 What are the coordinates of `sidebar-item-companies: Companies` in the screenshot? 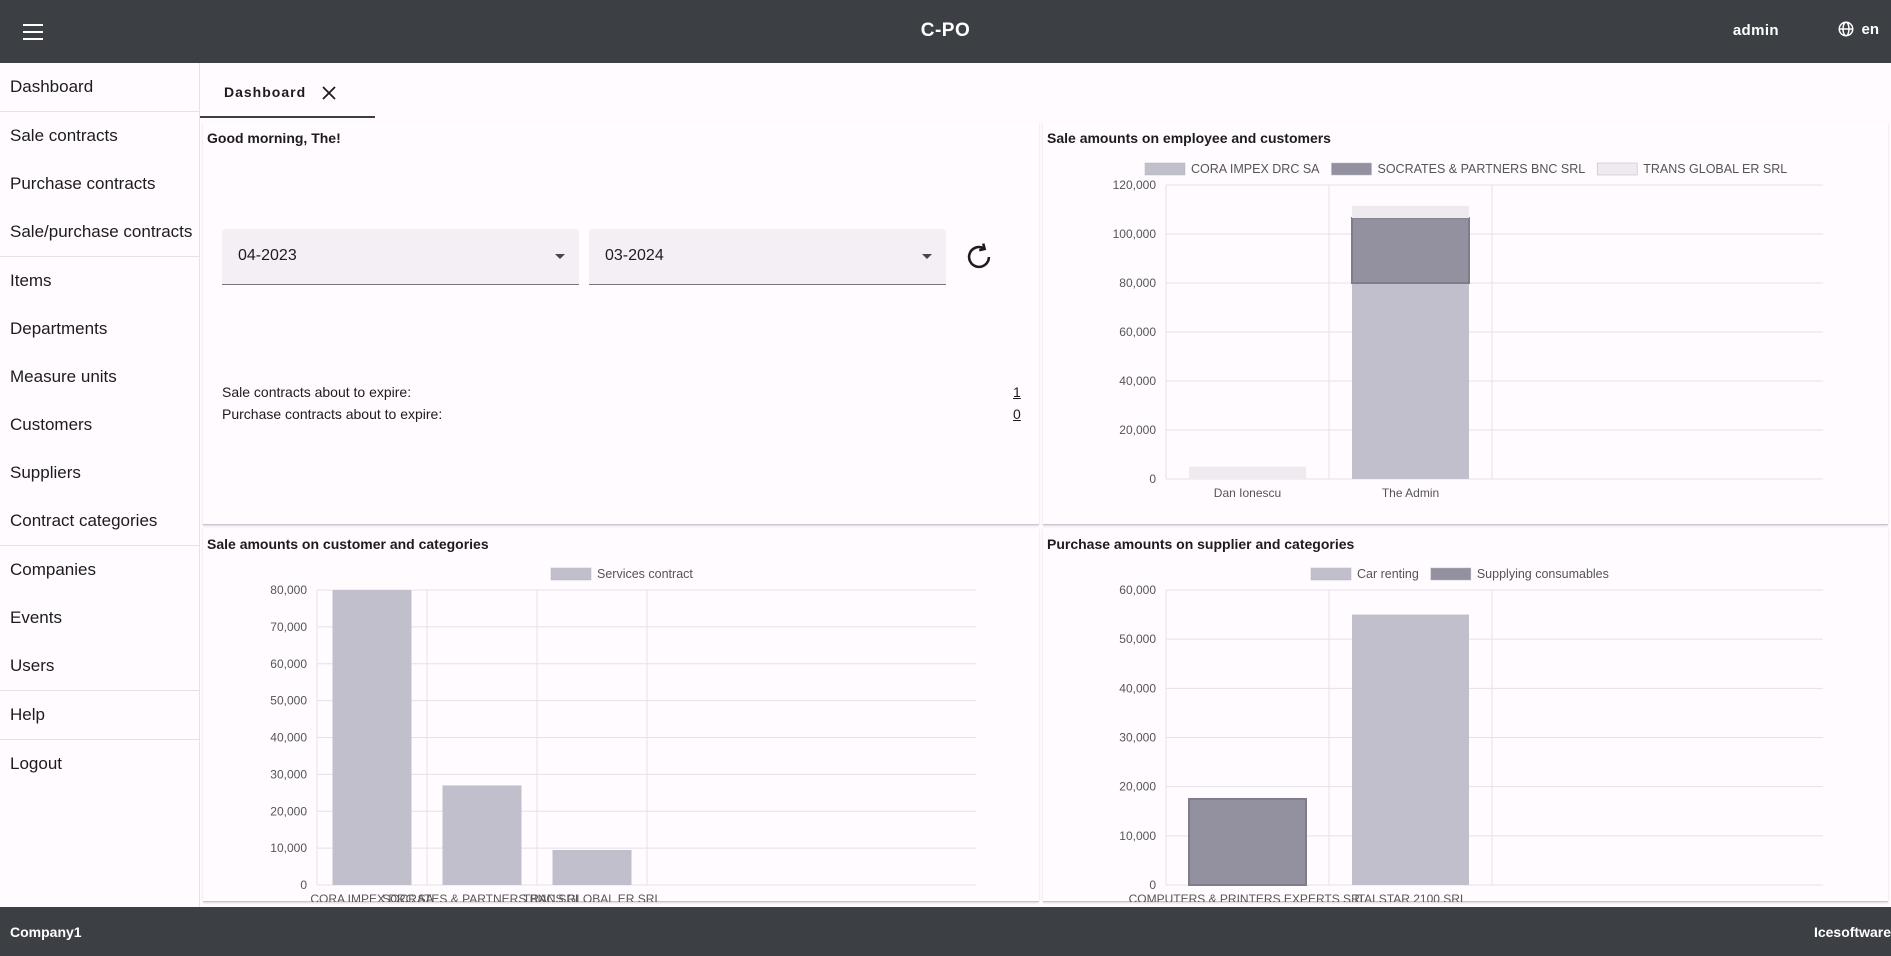 It's located at (53, 569).